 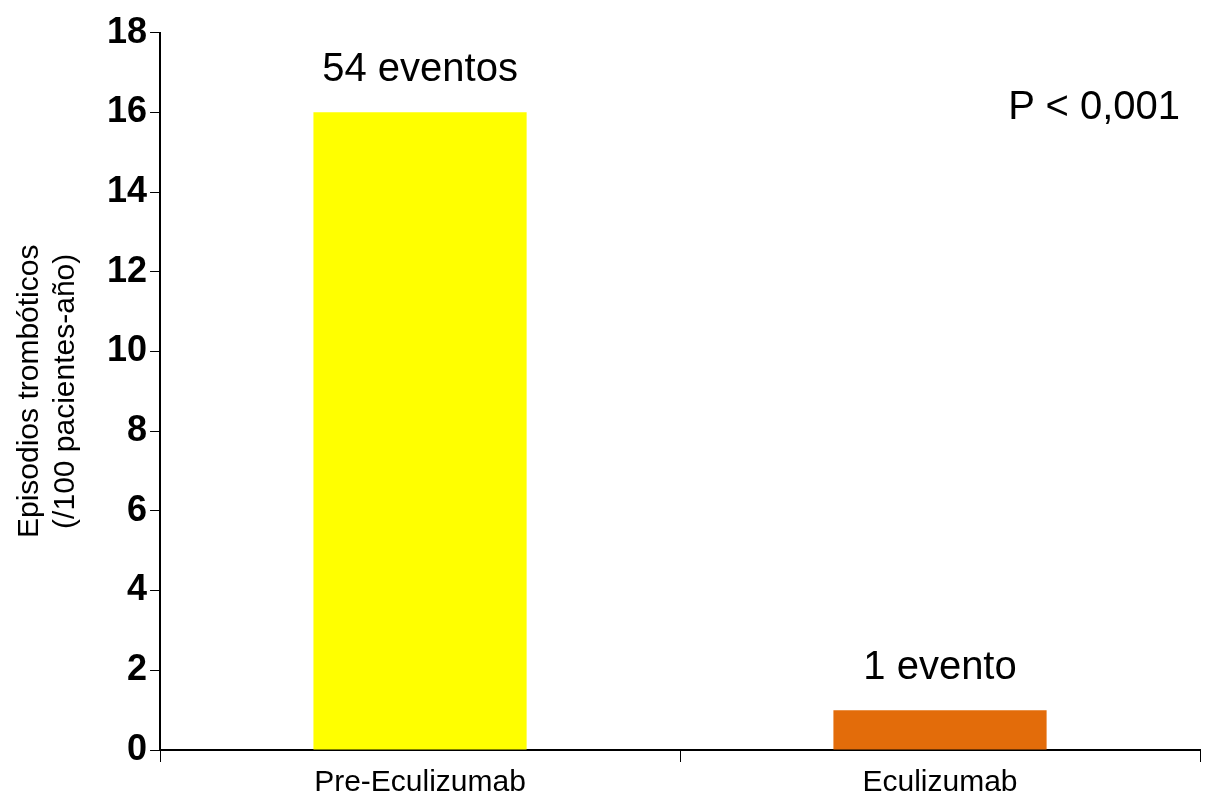 I want to click on y-tick-label: 0, so click(x=137, y=747).